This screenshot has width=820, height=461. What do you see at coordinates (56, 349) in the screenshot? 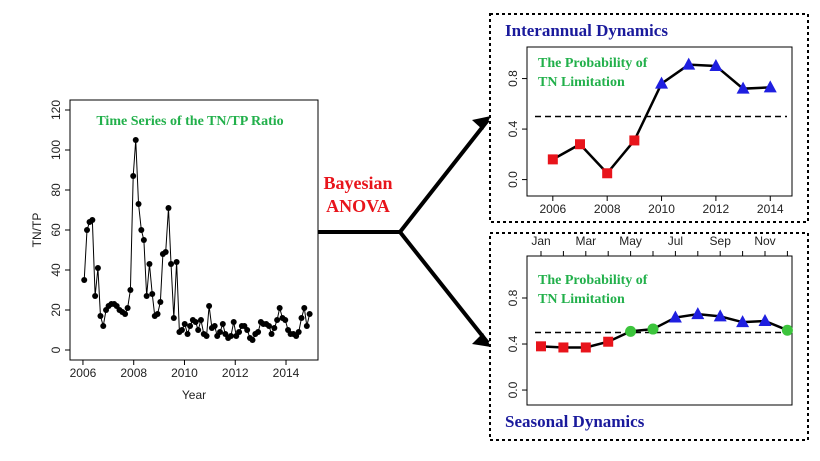
I see `y-tick-label: 0` at bounding box center [56, 349].